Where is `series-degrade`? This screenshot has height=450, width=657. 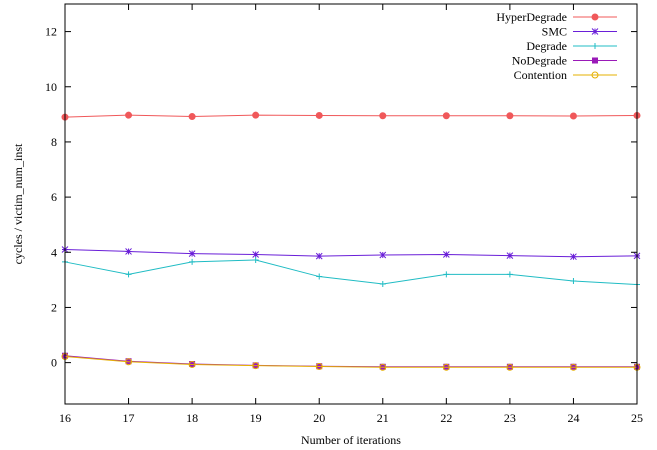 series-degrade is located at coordinates (351, 272).